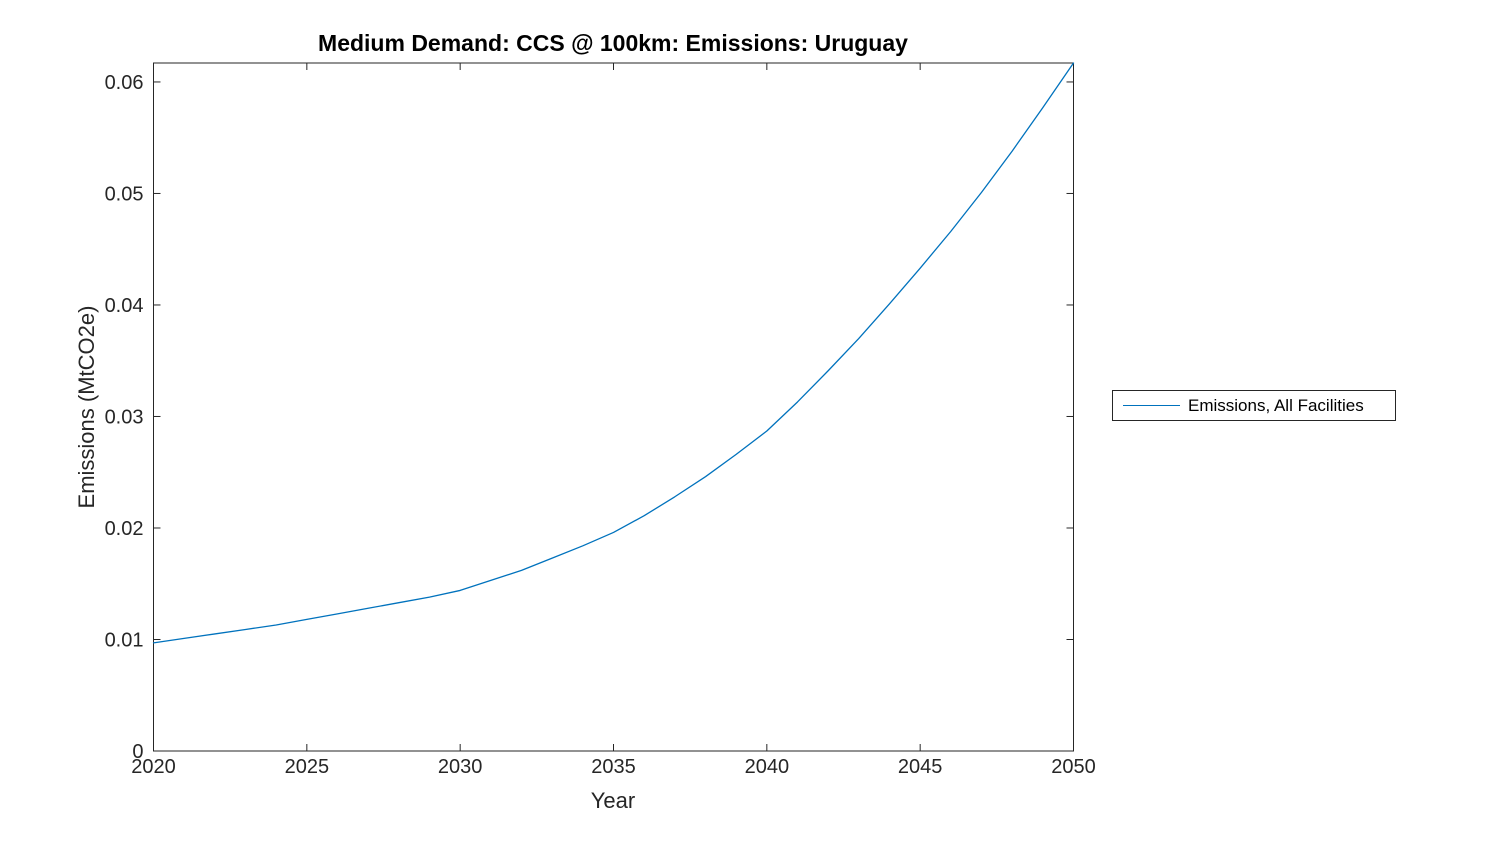  What do you see at coordinates (1276, 405) in the screenshot?
I see `legend-entry-label: Emissions, All Facilities` at bounding box center [1276, 405].